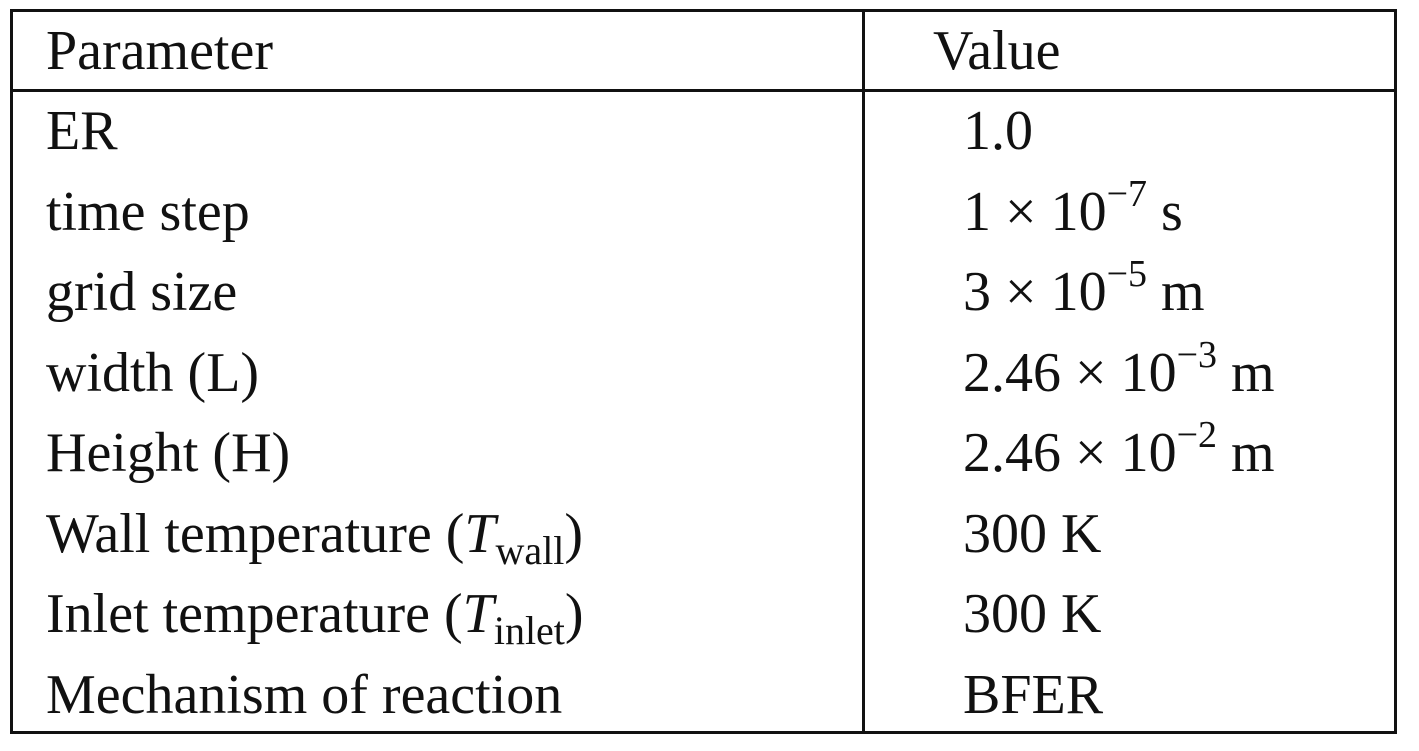 The width and height of the screenshot is (1419, 751). I want to click on row-time-step-value: 1 × 10−7 s, so click(1073, 210).